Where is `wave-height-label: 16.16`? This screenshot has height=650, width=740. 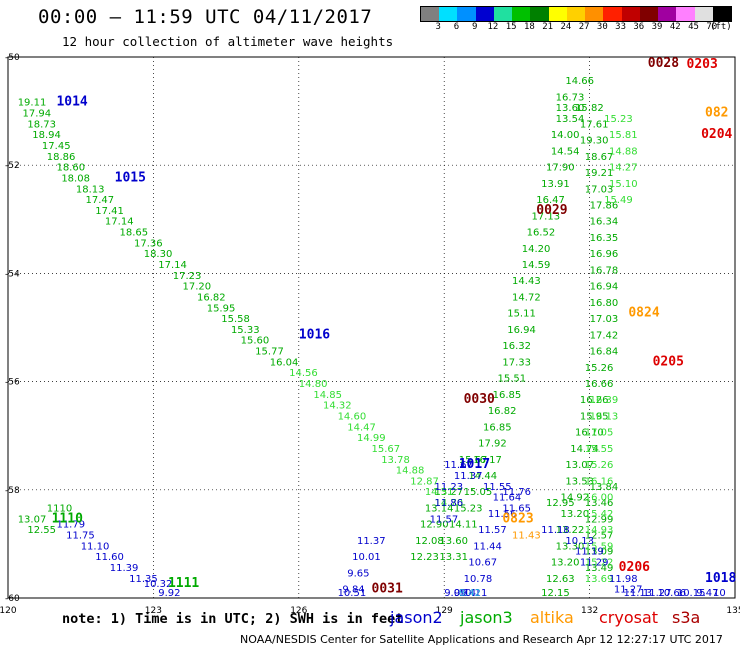
wave-height-label: 16.16 is located at coordinates (599, 481).